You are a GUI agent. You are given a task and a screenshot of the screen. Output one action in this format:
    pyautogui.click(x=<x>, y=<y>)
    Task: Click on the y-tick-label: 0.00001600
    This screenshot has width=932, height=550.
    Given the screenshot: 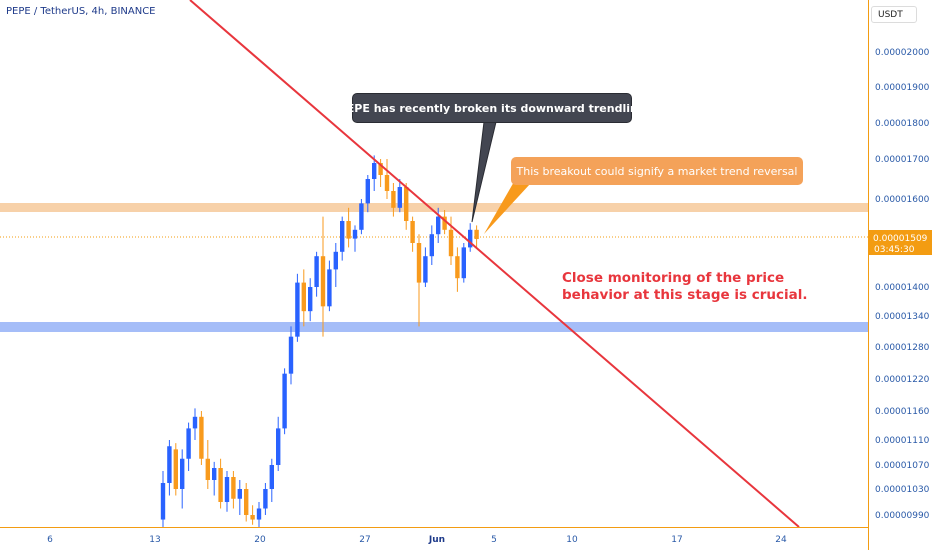 What is the action you would take?
    pyautogui.click(x=902, y=200)
    